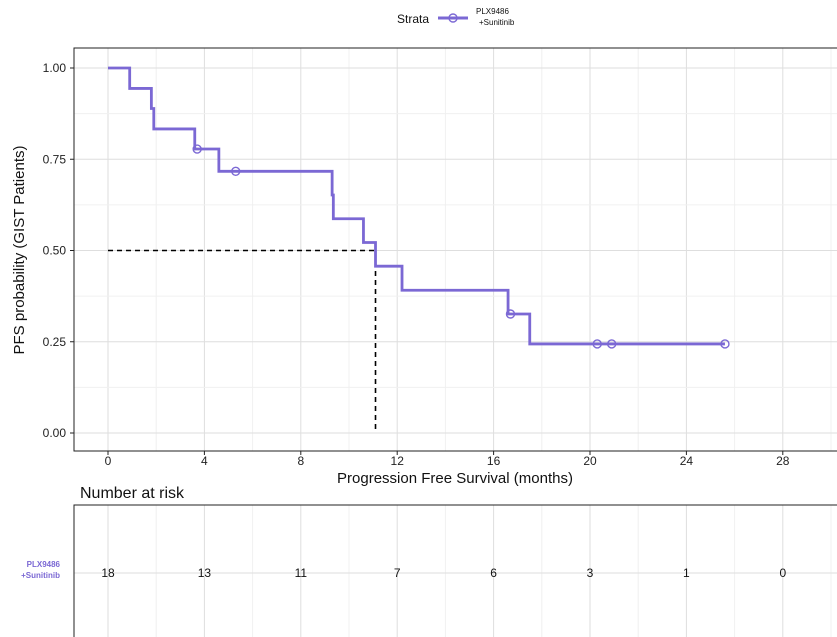  I want to click on risk-count: 18, so click(108, 573).